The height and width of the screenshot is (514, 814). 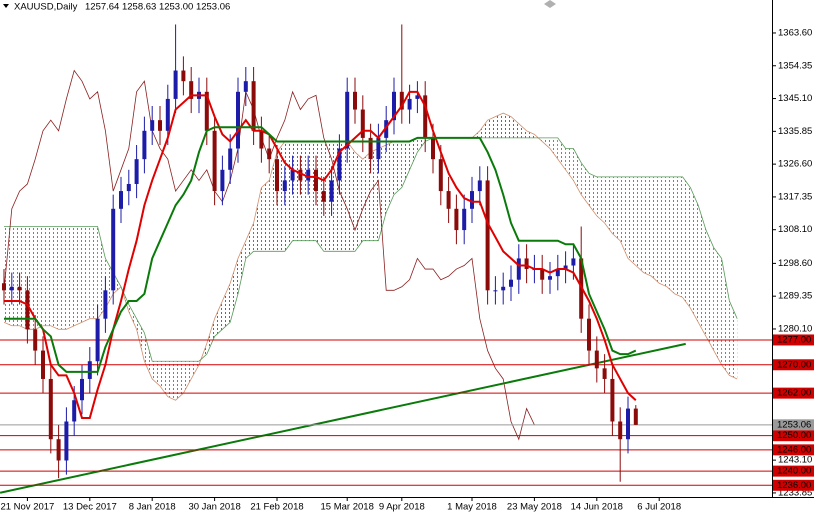 I want to click on level-label: 1262.00, so click(x=794, y=393).